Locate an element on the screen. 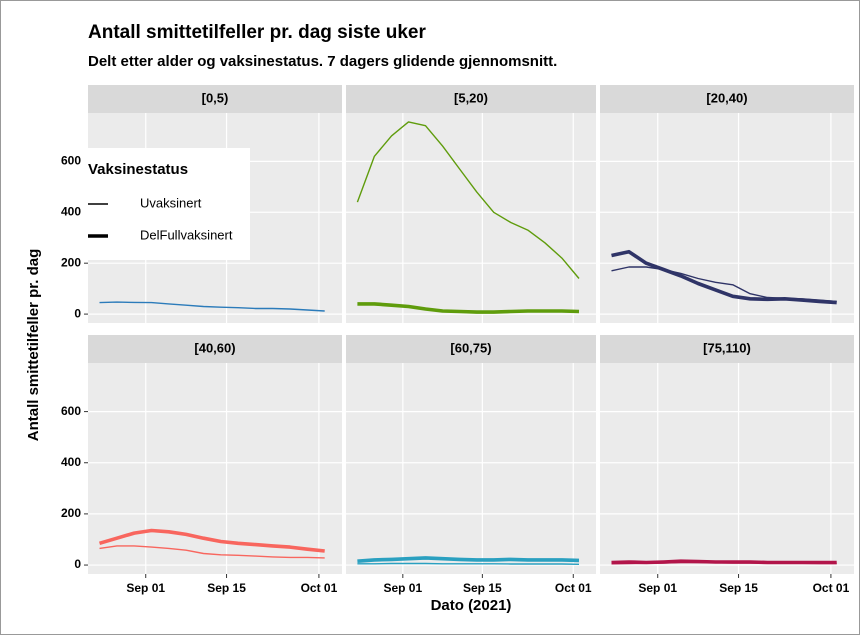 The height and width of the screenshot is (635, 860). facet-label: [5,20) is located at coordinates (471, 97).